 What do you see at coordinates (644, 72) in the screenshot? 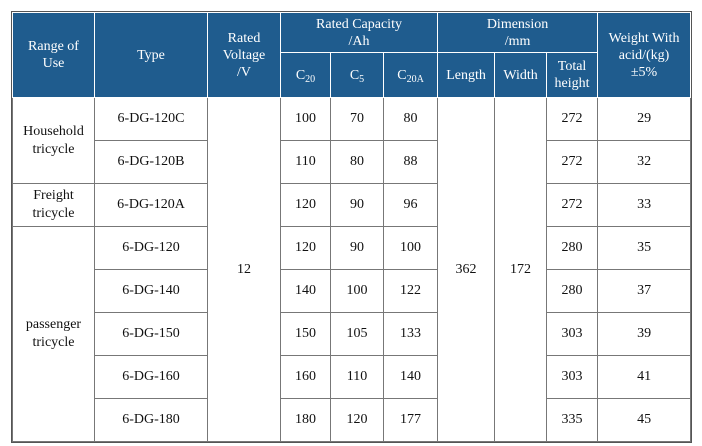
I see `header-text: ±5%` at bounding box center [644, 72].